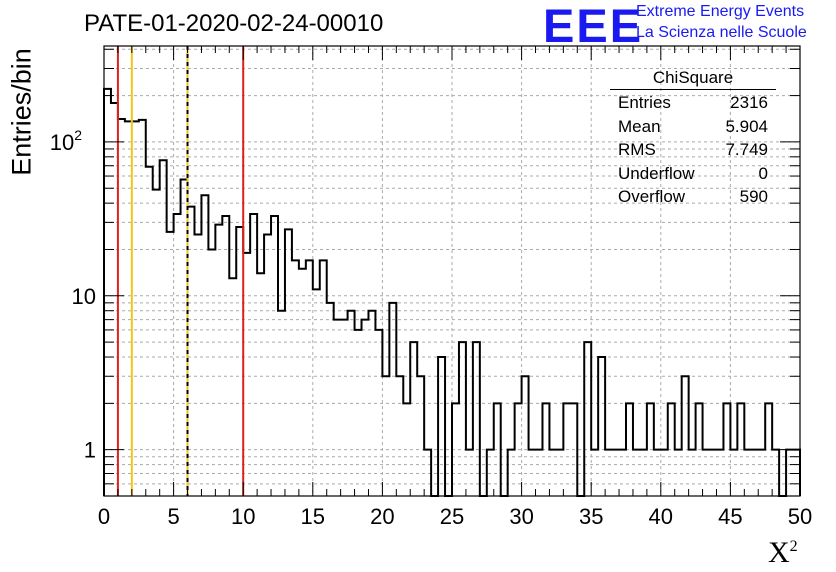 This screenshot has height=572, width=836. What do you see at coordinates (721, 32) in the screenshot?
I see `logo-text-line2: La Scienza nelle Scuole` at bounding box center [721, 32].